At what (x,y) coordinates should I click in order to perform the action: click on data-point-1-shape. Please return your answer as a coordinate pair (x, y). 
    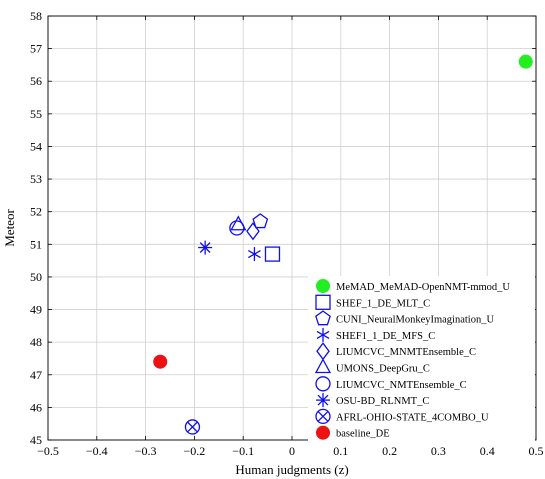
    Looking at the image, I should click on (525, 61).